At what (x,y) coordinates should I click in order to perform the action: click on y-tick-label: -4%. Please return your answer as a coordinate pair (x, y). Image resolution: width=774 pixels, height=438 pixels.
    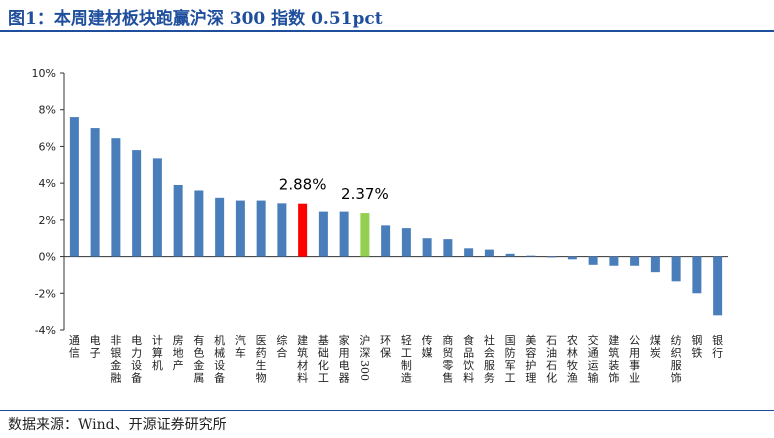
    Looking at the image, I should click on (45, 330).